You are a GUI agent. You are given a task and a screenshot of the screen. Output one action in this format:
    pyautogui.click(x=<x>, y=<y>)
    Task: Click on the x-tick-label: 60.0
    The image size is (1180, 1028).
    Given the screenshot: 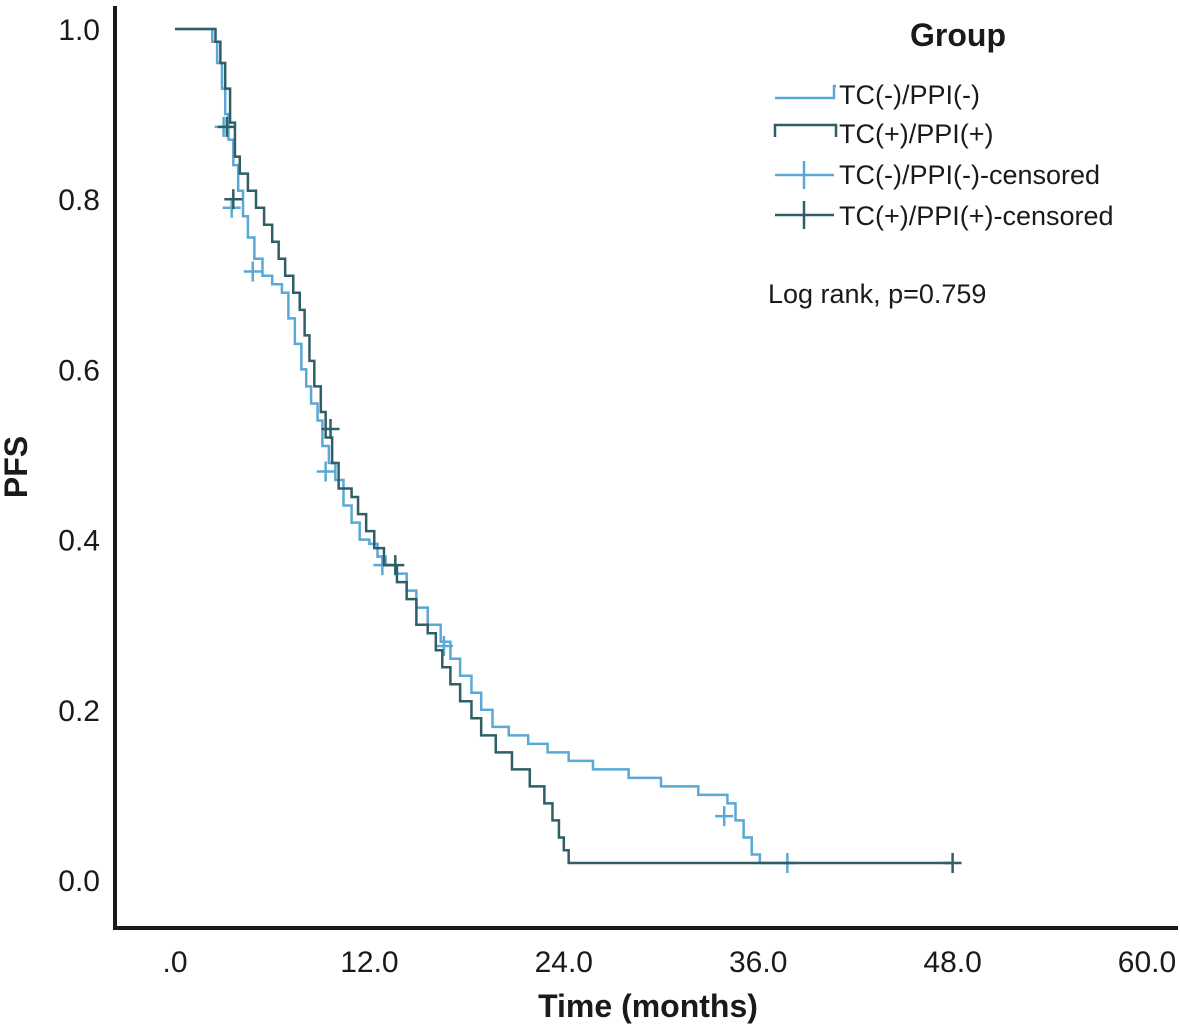 What is the action you would take?
    pyautogui.click(x=1147, y=962)
    